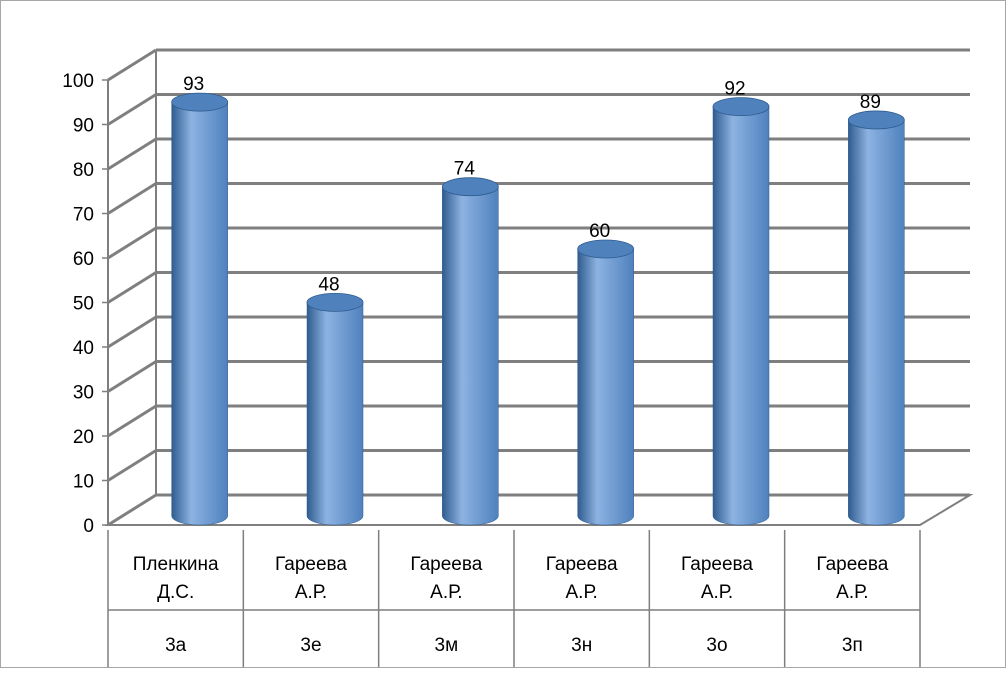 Image resolution: width=1006 pixels, height=673 pixels. I want to click on floor, so click(539, 510).